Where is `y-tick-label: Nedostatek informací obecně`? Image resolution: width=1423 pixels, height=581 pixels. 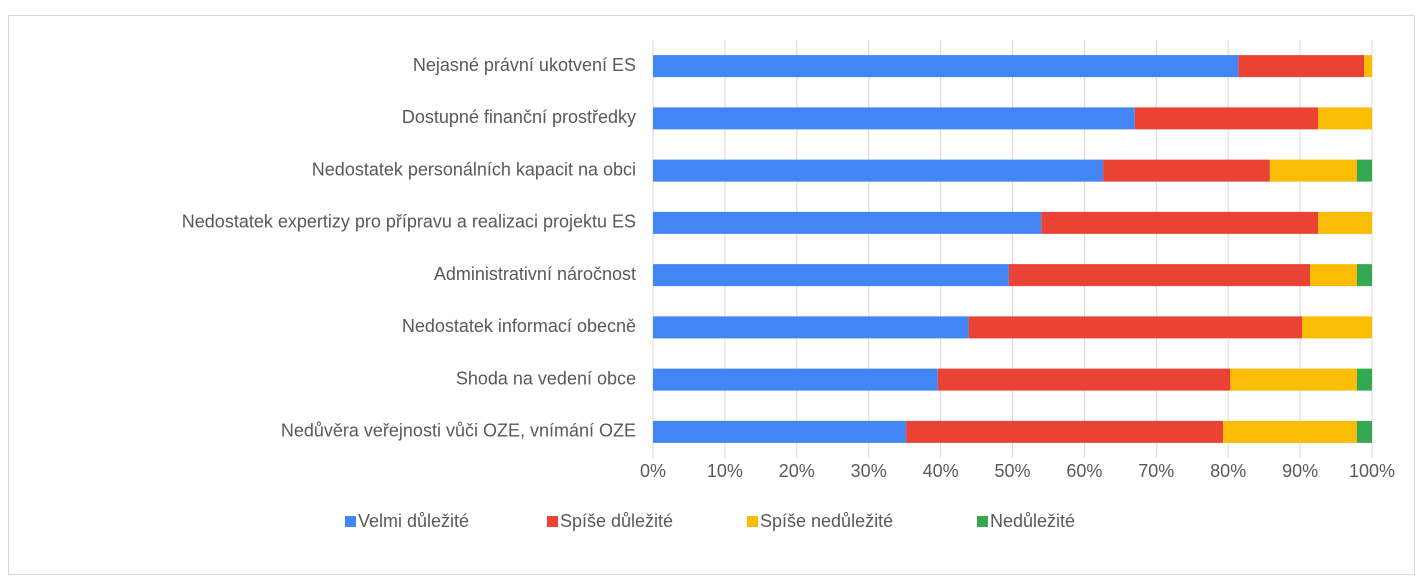 y-tick-label: Nedostatek informací obecně is located at coordinates (519, 326).